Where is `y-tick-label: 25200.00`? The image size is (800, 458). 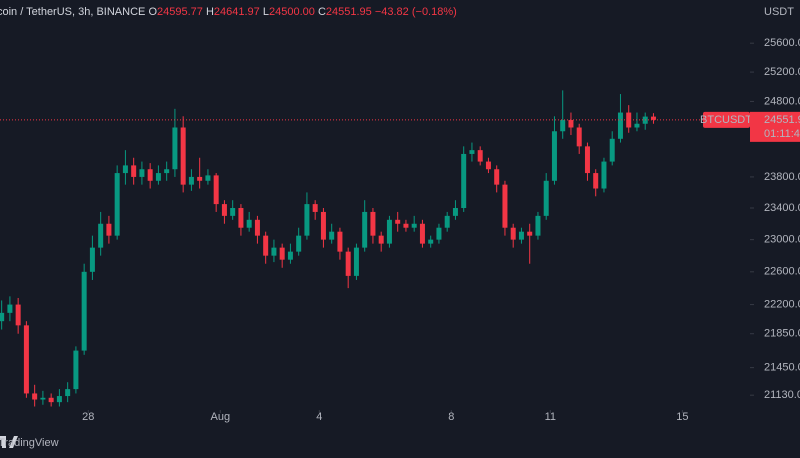 y-tick-label: 25200.00 is located at coordinates (782, 72).